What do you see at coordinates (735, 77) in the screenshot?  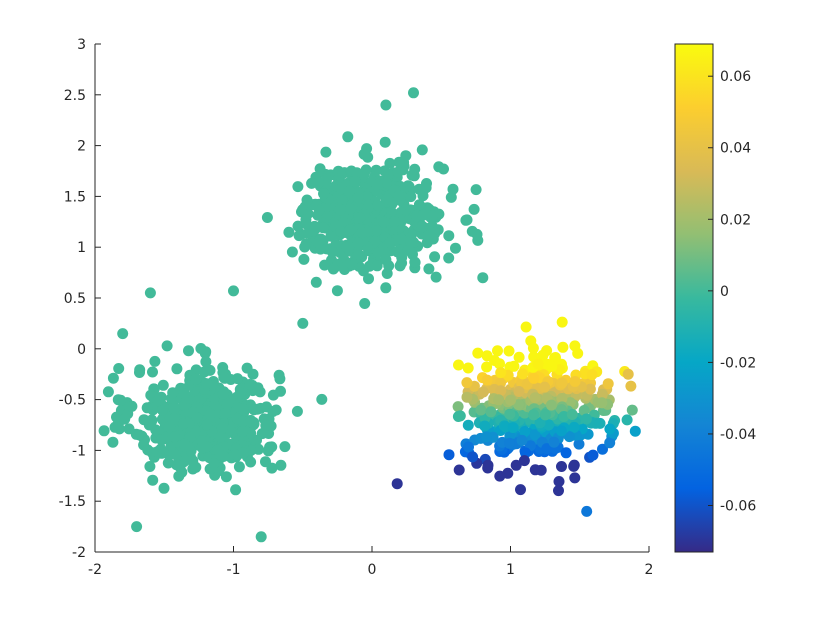 I see `colorbar-tick-label: 0.06` at bounding box center [735, 77].